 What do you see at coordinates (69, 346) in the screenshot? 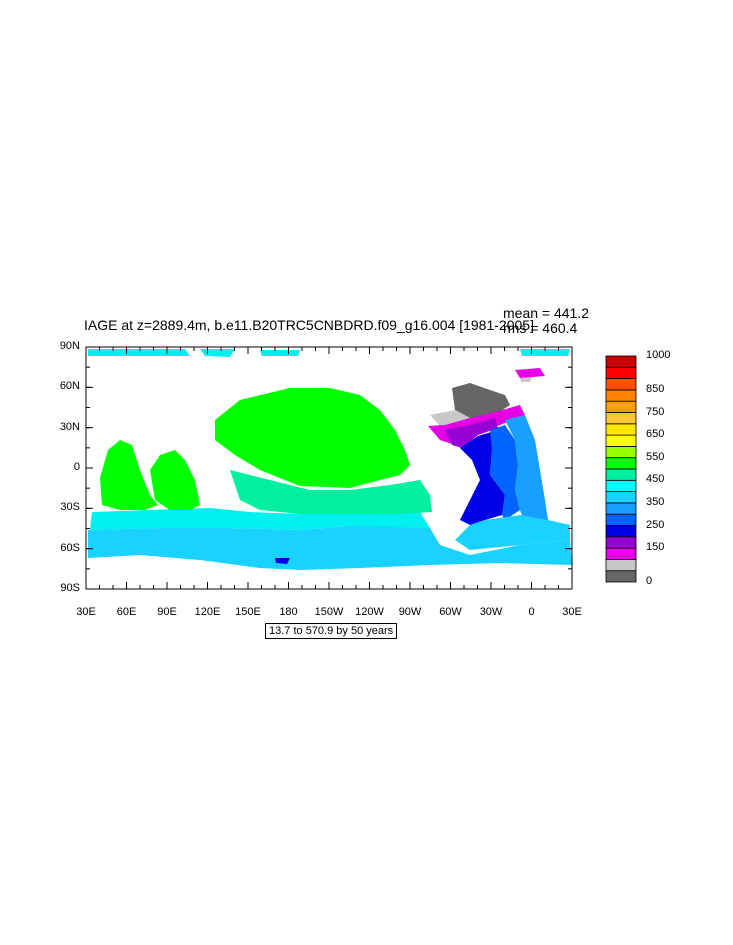
I see `y-tick-label: 90N` at bounding box center [69, 346].